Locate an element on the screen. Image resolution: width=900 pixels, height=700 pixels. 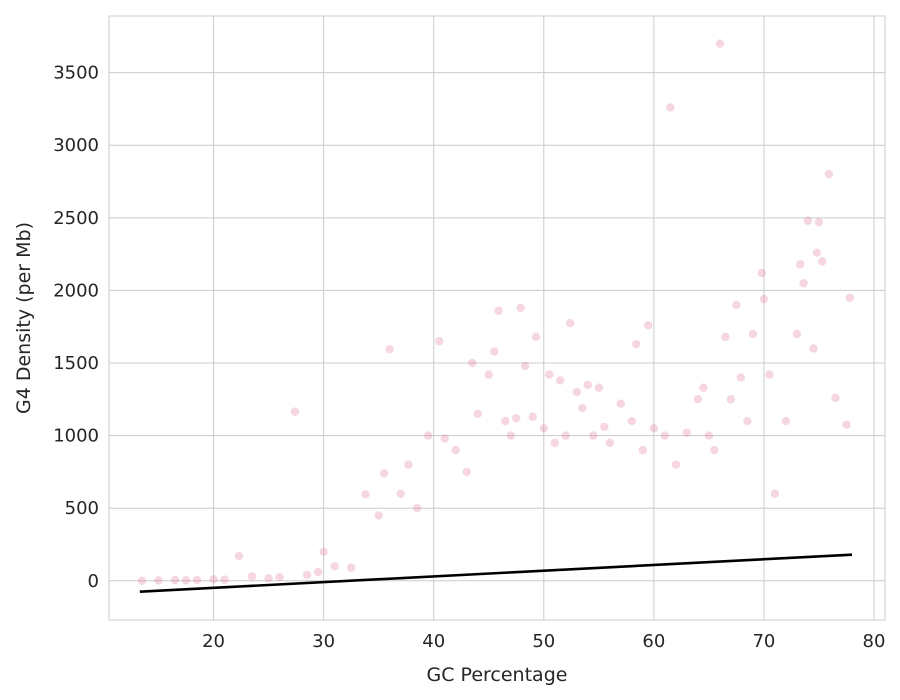
x-tick-label: 50 is located at coordinates (543, 641).